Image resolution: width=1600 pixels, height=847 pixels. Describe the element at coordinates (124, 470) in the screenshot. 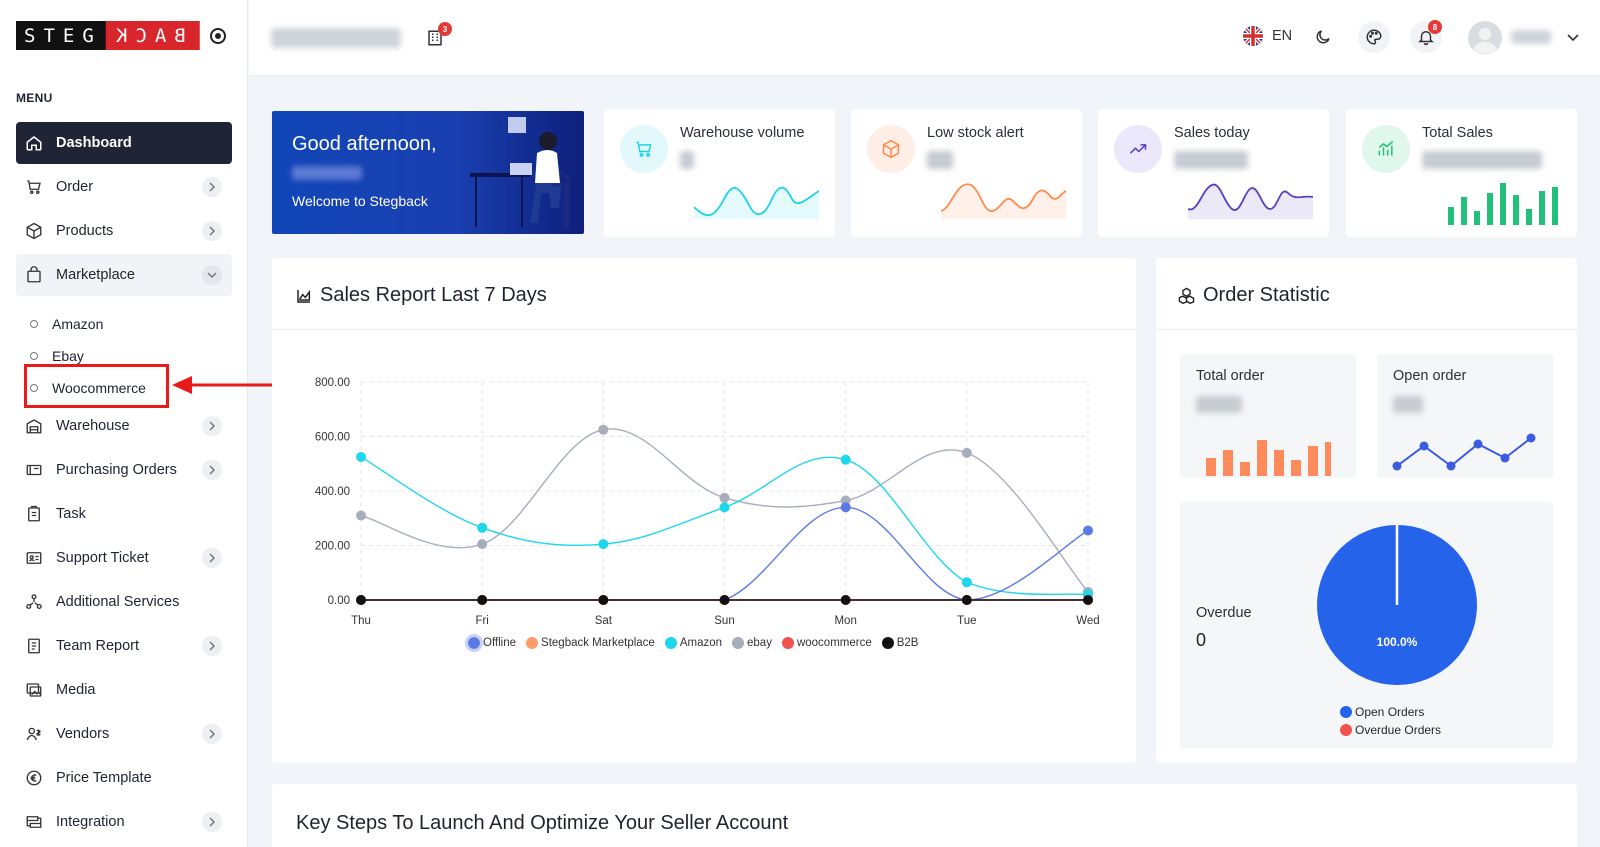

I see `sidebar-item-purchasing-orders: Purchasing Orders` at that location.